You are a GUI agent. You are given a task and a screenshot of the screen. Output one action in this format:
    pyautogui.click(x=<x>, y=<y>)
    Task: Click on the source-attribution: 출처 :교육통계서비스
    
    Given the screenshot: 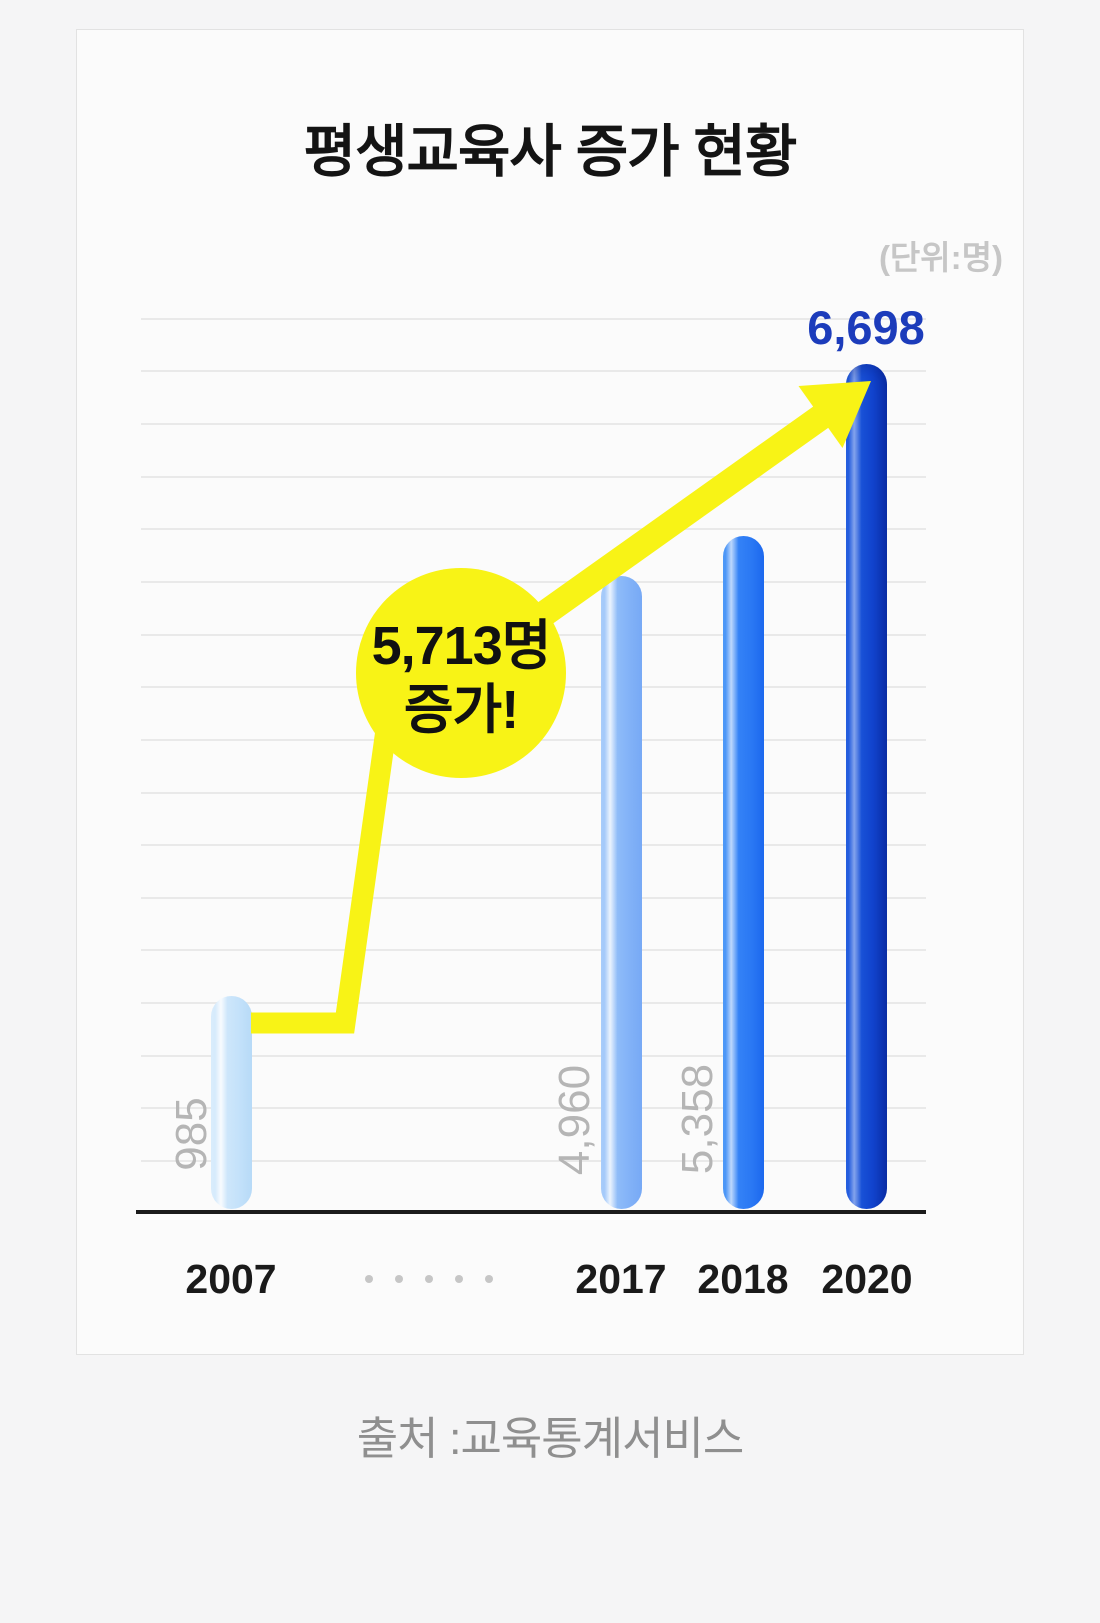 What is the action you would take?
    pyautogui.click(x=550, y=1438)
    